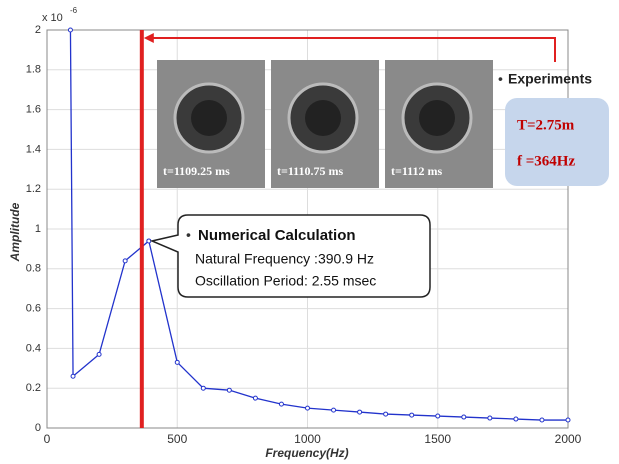 Image resolution: width=619 pixels, height=464 pixels. What do you see at coordinates (437, 439) in the screenshot?
I see `x-tick-label: 1500` at bounding box center [437, 439].